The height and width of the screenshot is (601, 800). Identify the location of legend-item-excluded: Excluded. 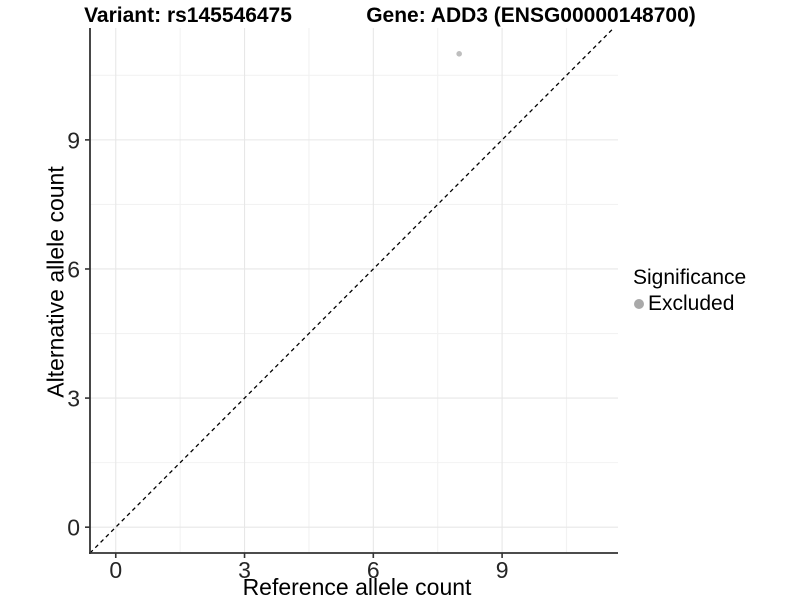
(687, 303).